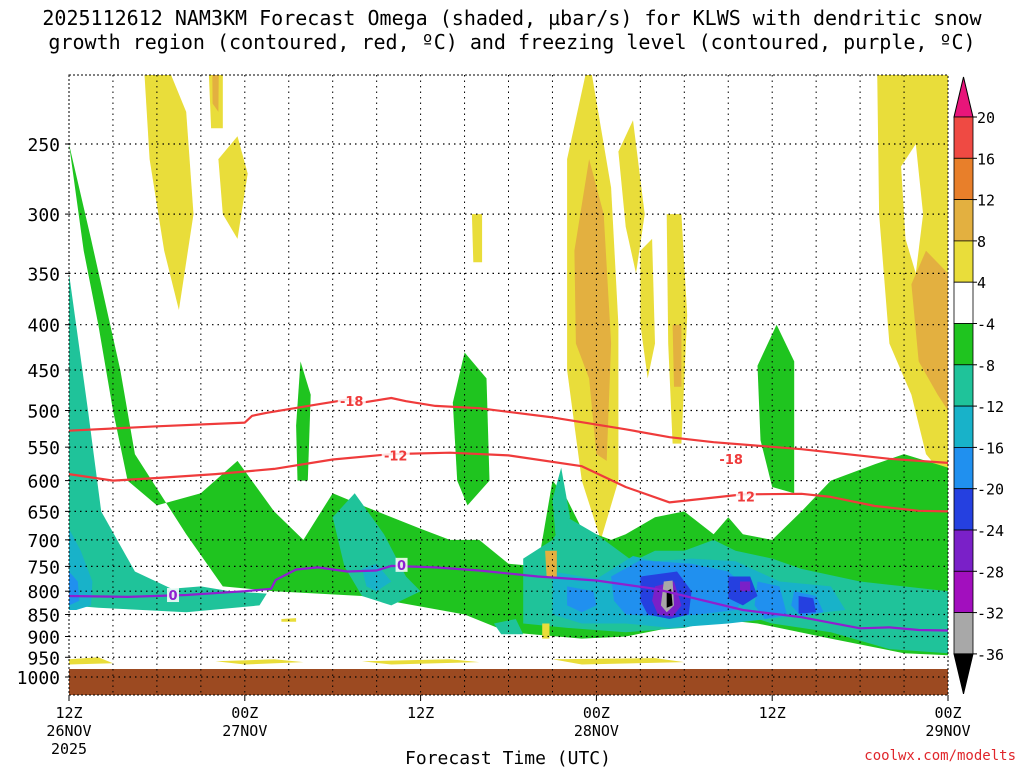 This screenshot has height=768, width=1024. I want to click on colorbar-label: -20, so click(990, 490).